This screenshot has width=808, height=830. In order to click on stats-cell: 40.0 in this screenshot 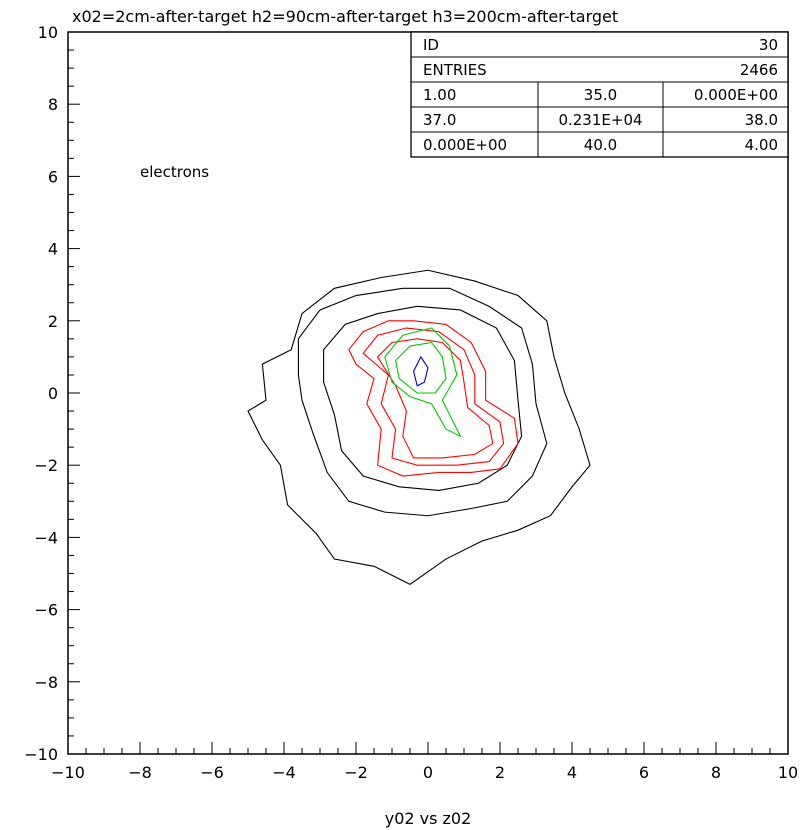, I will do `click(600, 145)`.